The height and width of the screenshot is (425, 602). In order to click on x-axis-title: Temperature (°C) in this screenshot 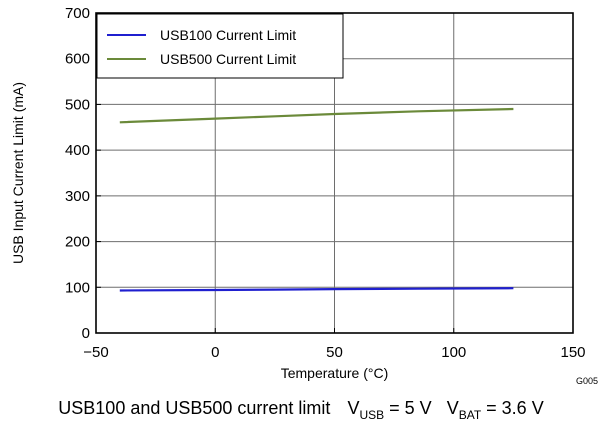, I will do `click(335, 373)`.